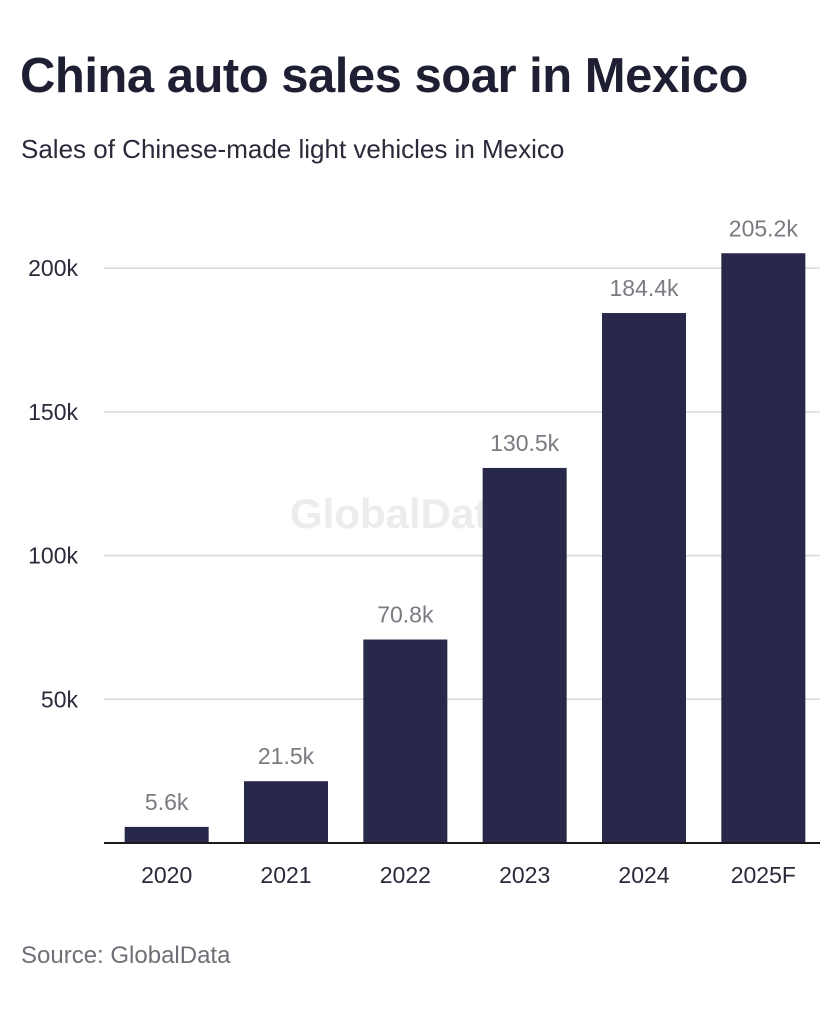 The image size is (840, 1024). Describe the element at coordinates (644, 578) in the screenshot. I see `bar-2024` at that location.